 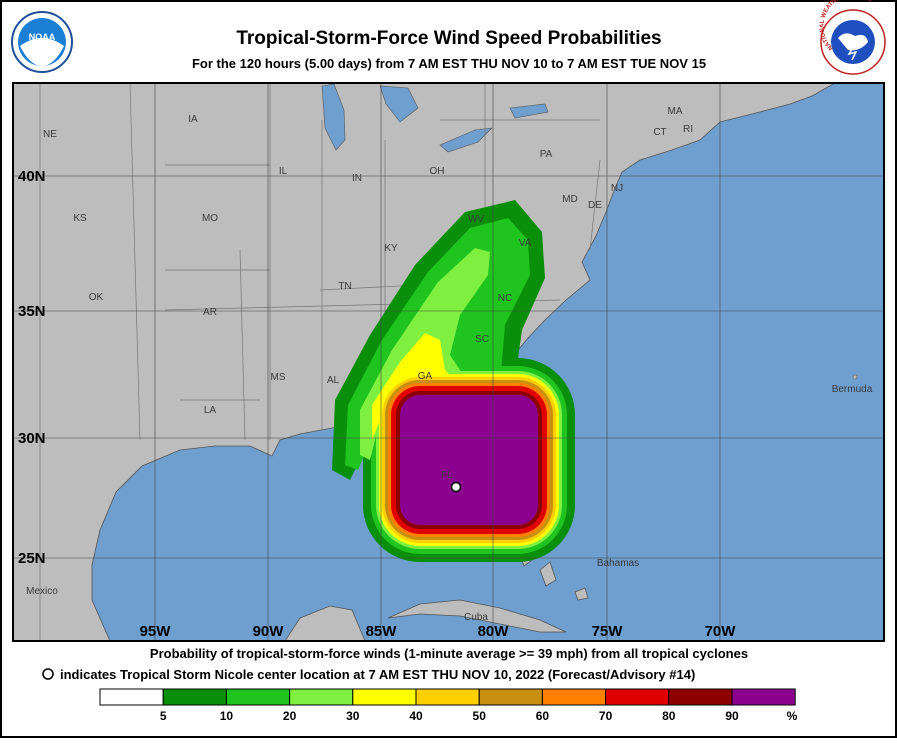 I want to click on place-label: OH, so click(x=437, y=171).